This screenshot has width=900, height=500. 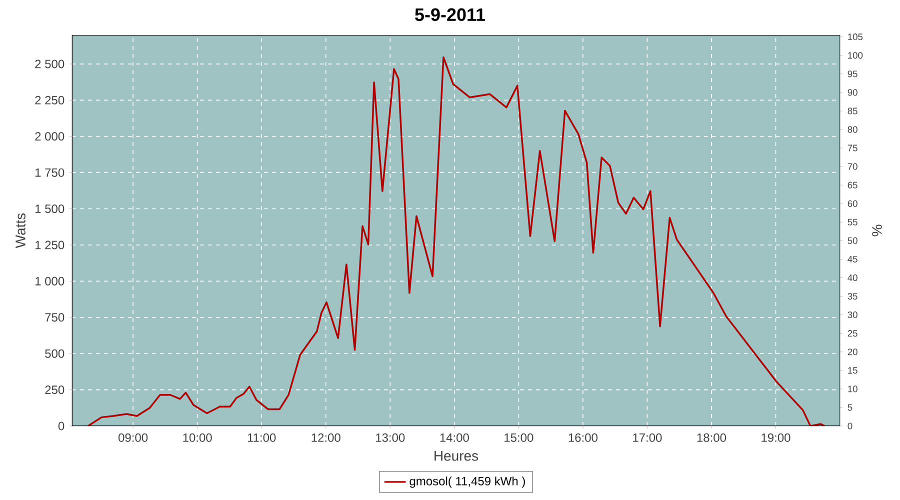 I want to click on y2-tick-label: 85, so click(x=853, y=111).